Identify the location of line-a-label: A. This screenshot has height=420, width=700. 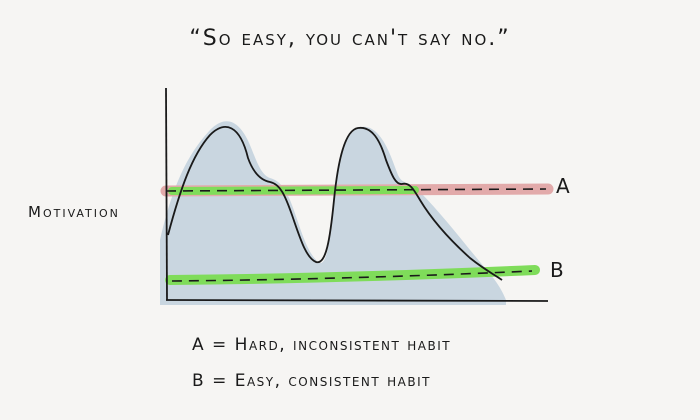
(563, 186).